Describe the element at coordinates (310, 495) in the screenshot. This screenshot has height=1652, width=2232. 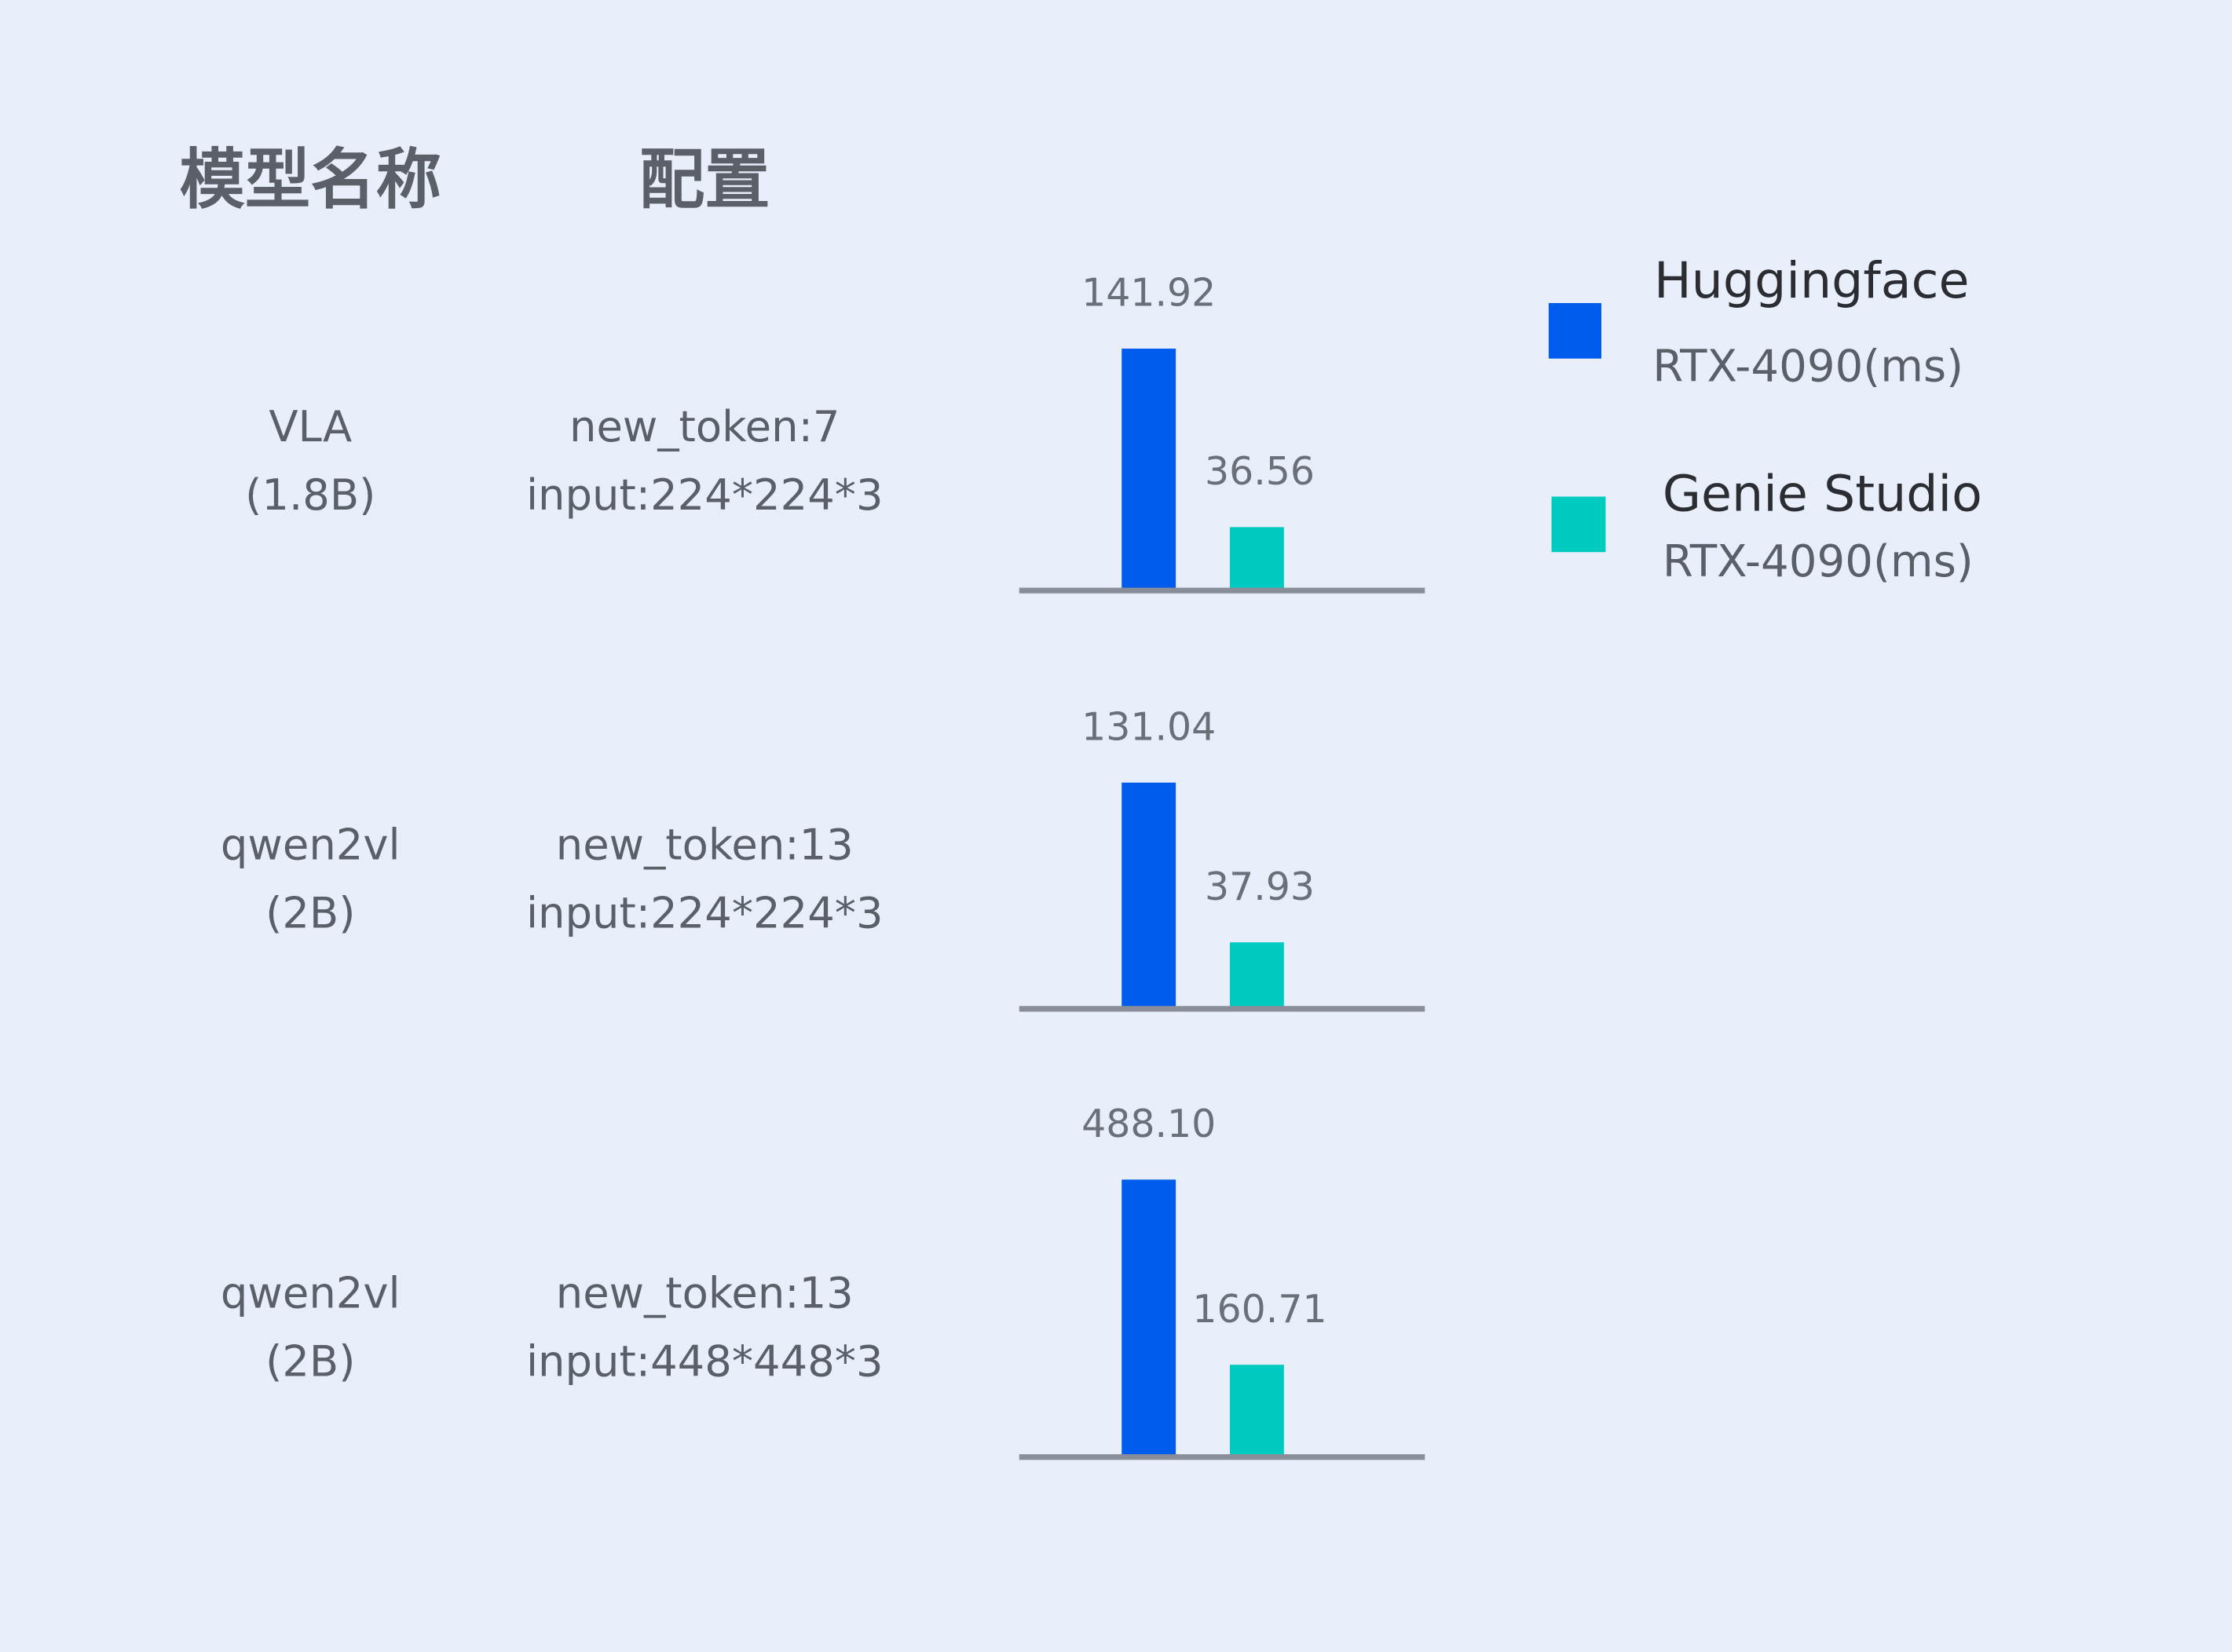
I see `model-size: (1.8B)` at that location.